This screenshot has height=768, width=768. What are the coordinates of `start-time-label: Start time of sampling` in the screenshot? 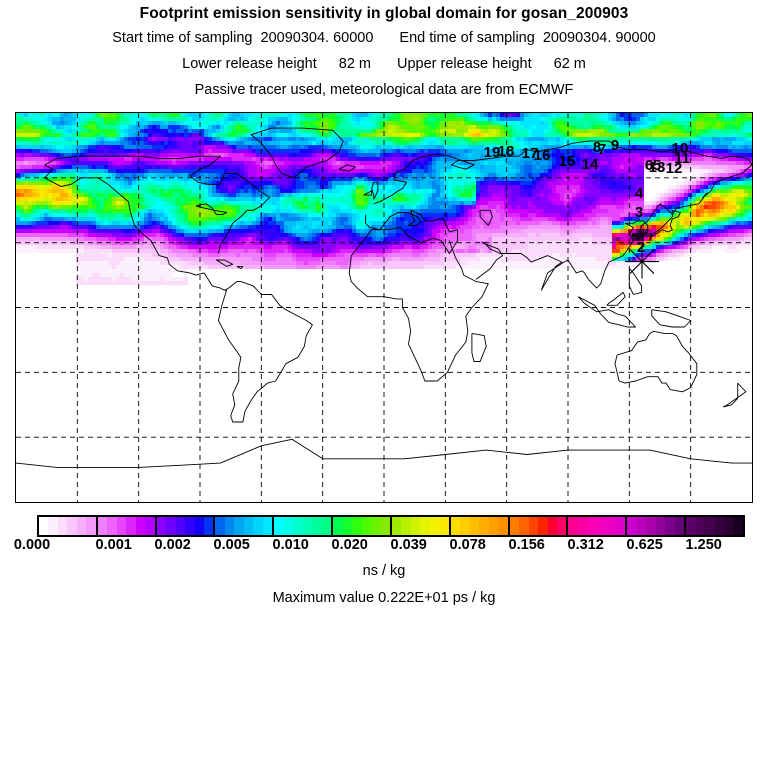 It's located at (182, 38).